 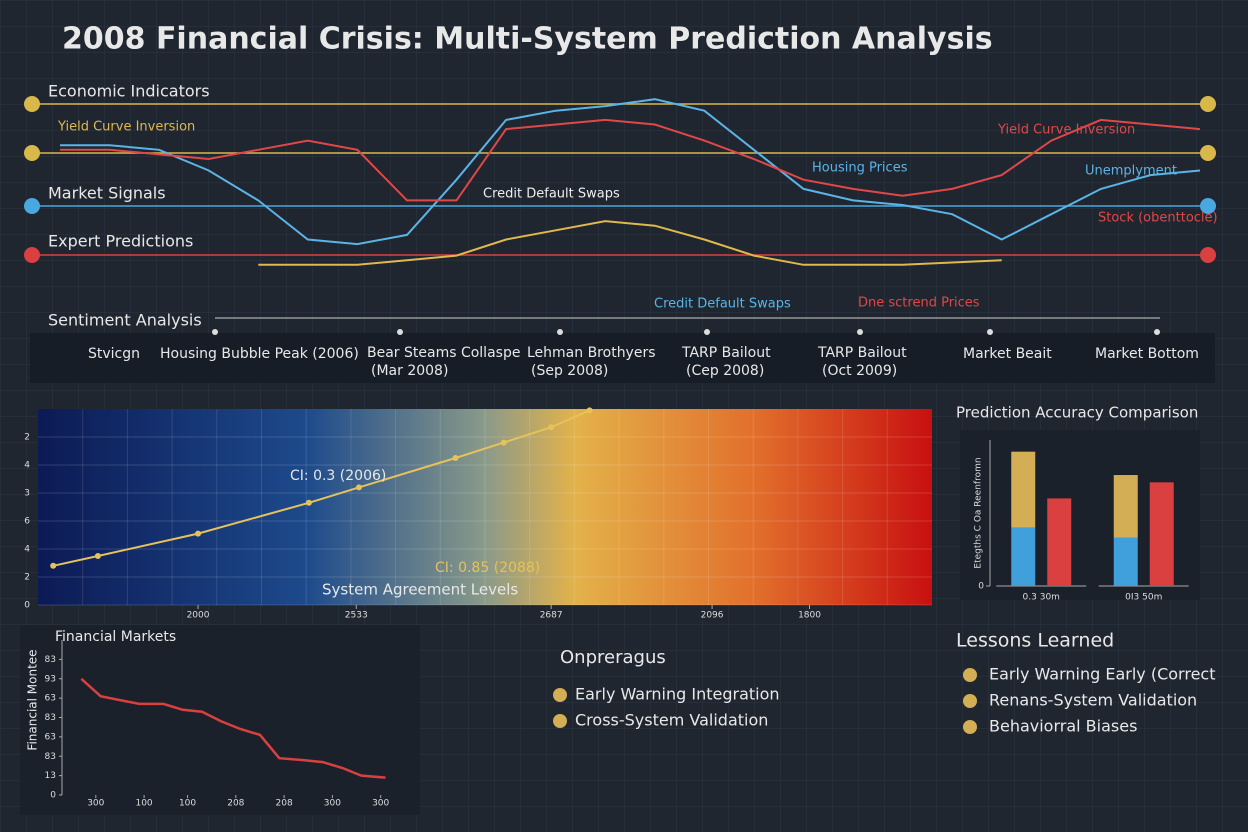 I want to click on y-tick-label: 93, so click(x=50, y=679).